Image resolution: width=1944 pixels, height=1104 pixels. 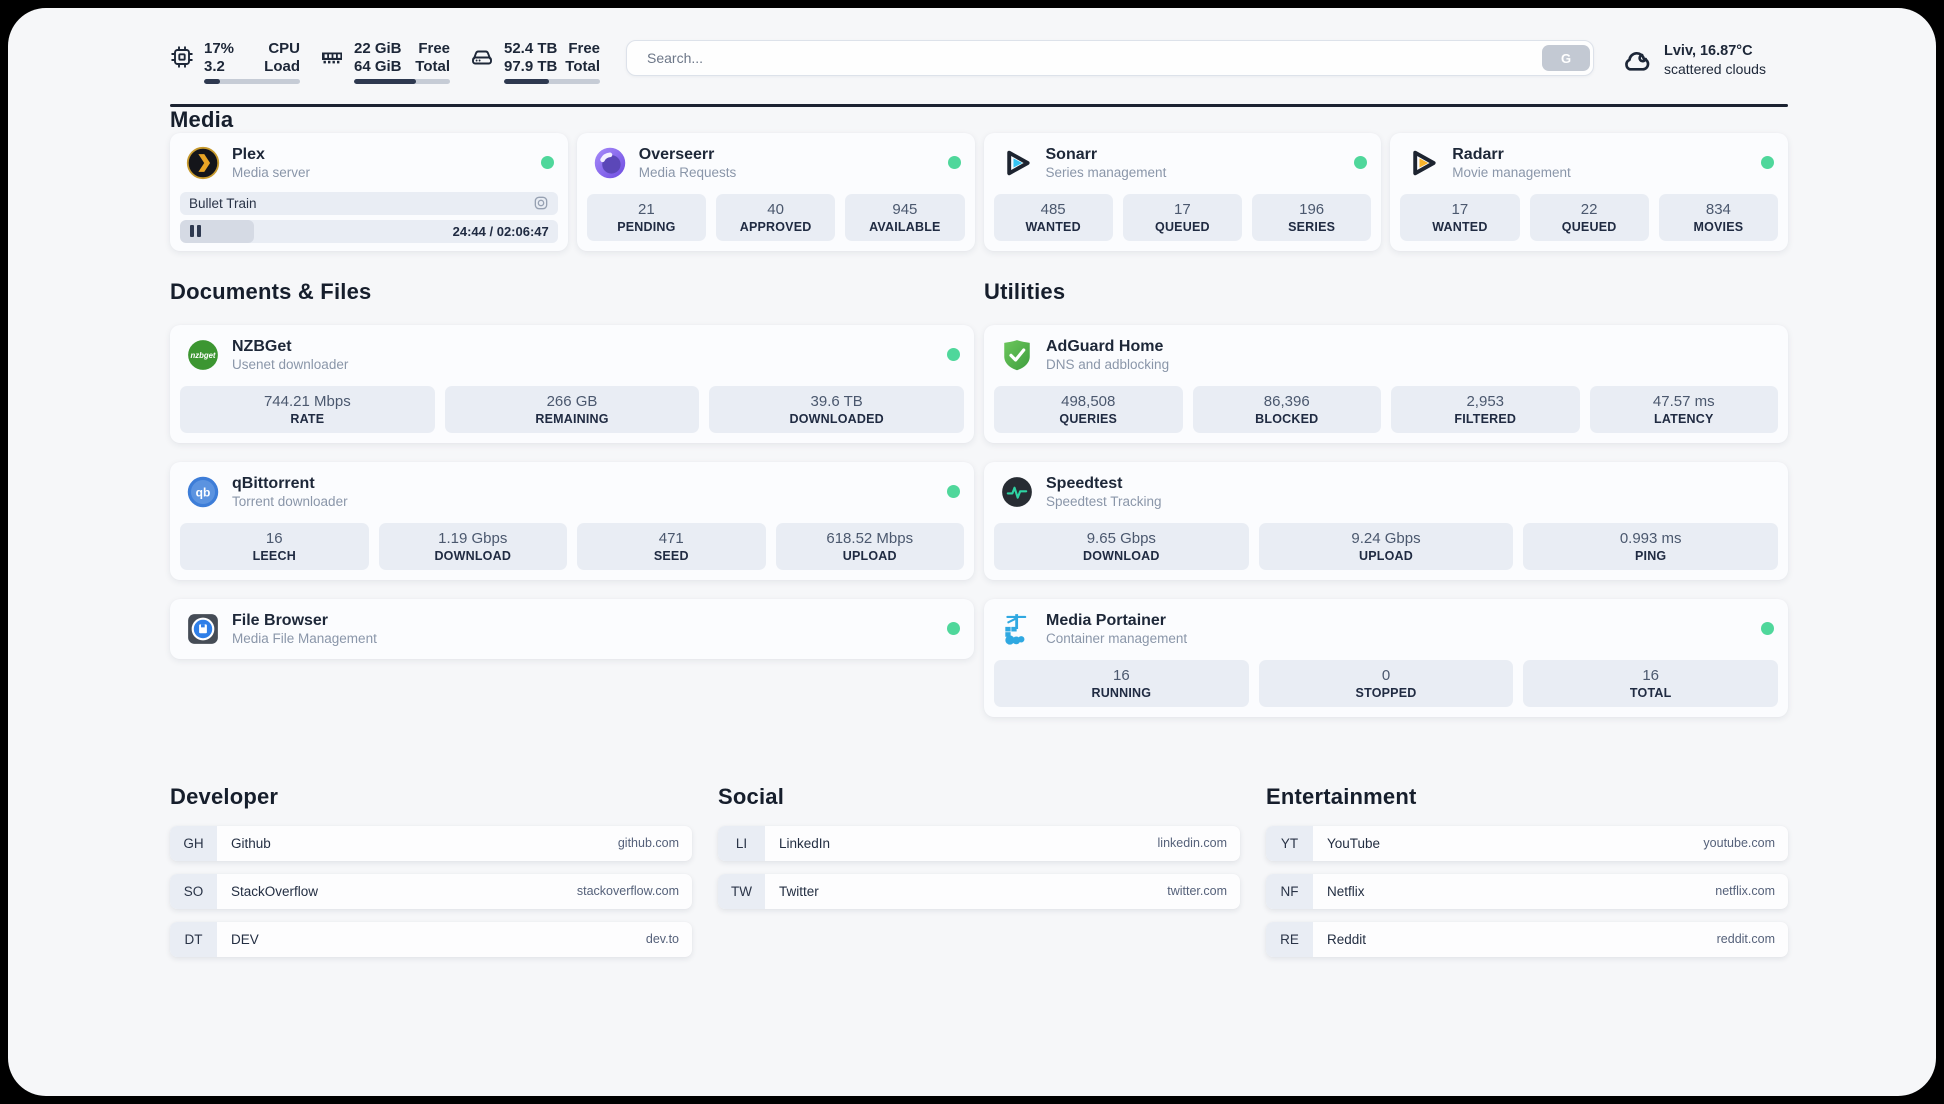 I want to click on svg-text: qb, so click(x=203, y=492).